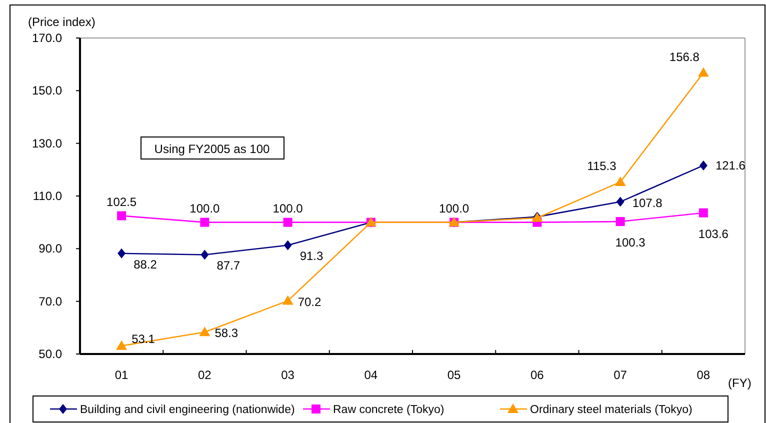  What do you see at coordinates (454, 375) in the screenshot?
I see `x-tick-label: 05` at bounding box center [454, 375].